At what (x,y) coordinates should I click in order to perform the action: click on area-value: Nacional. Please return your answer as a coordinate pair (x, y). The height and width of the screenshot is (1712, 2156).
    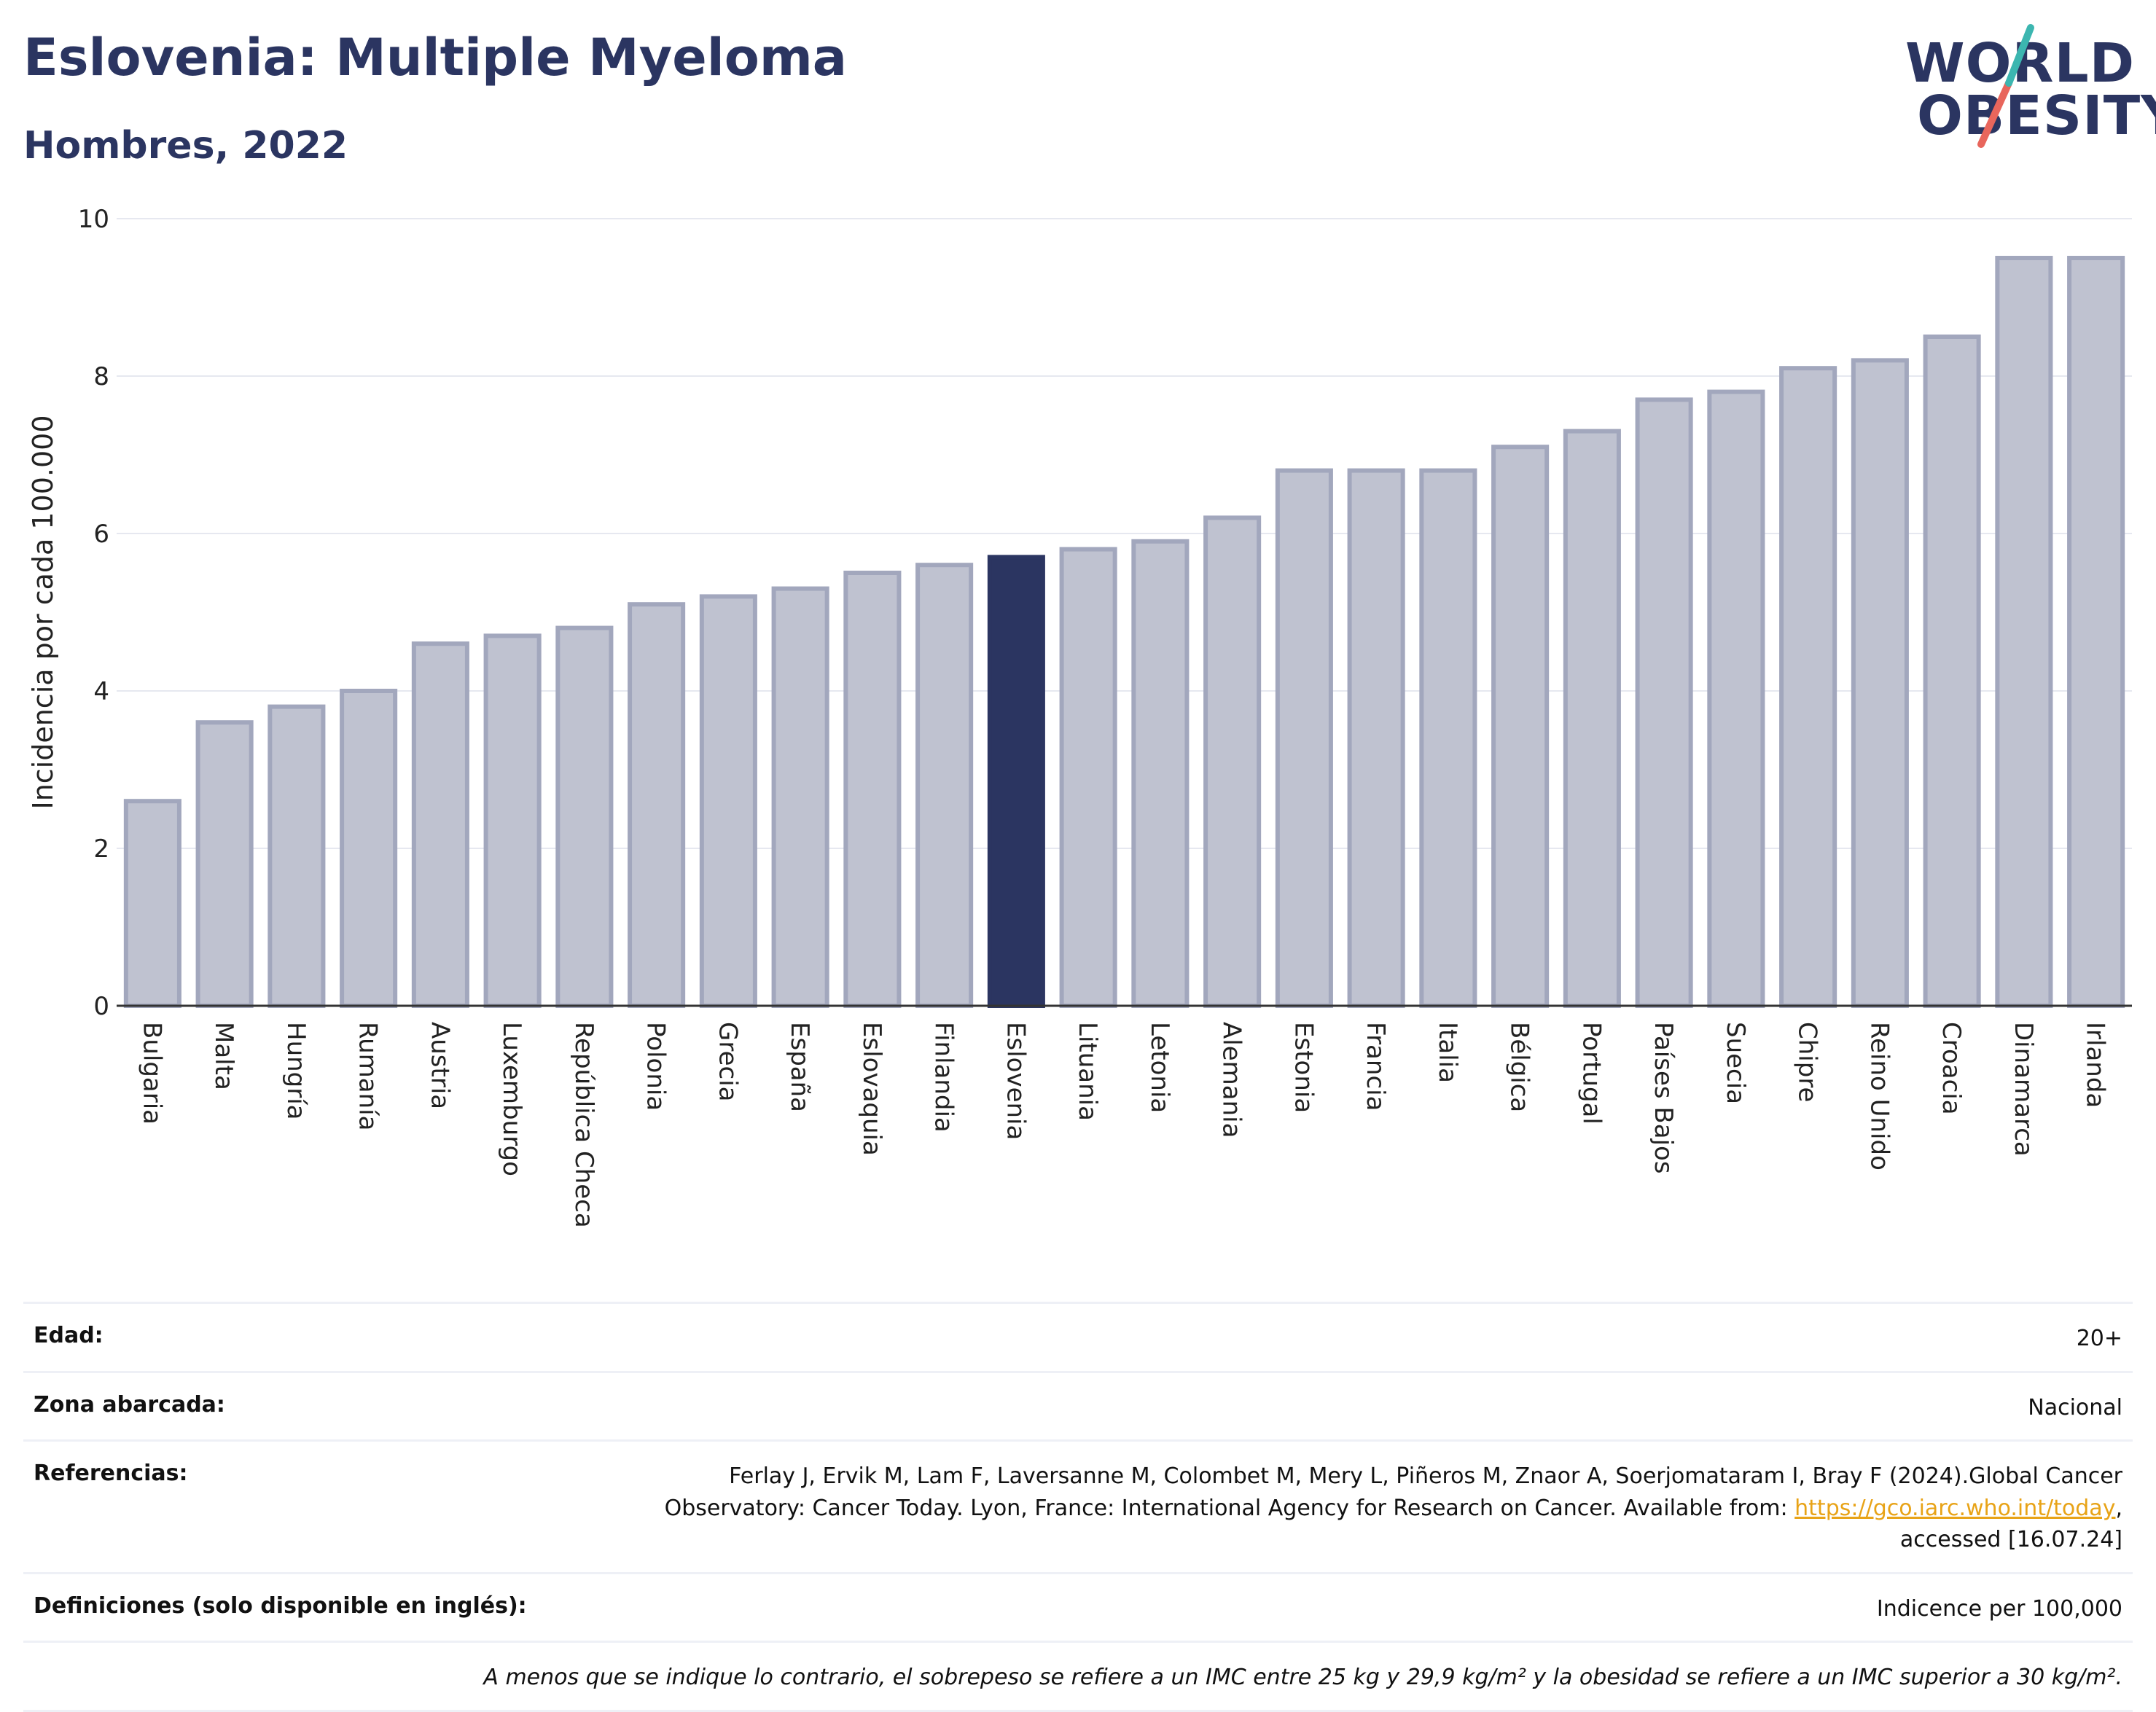
    Looking at the image, I should click on (2075, 1407).